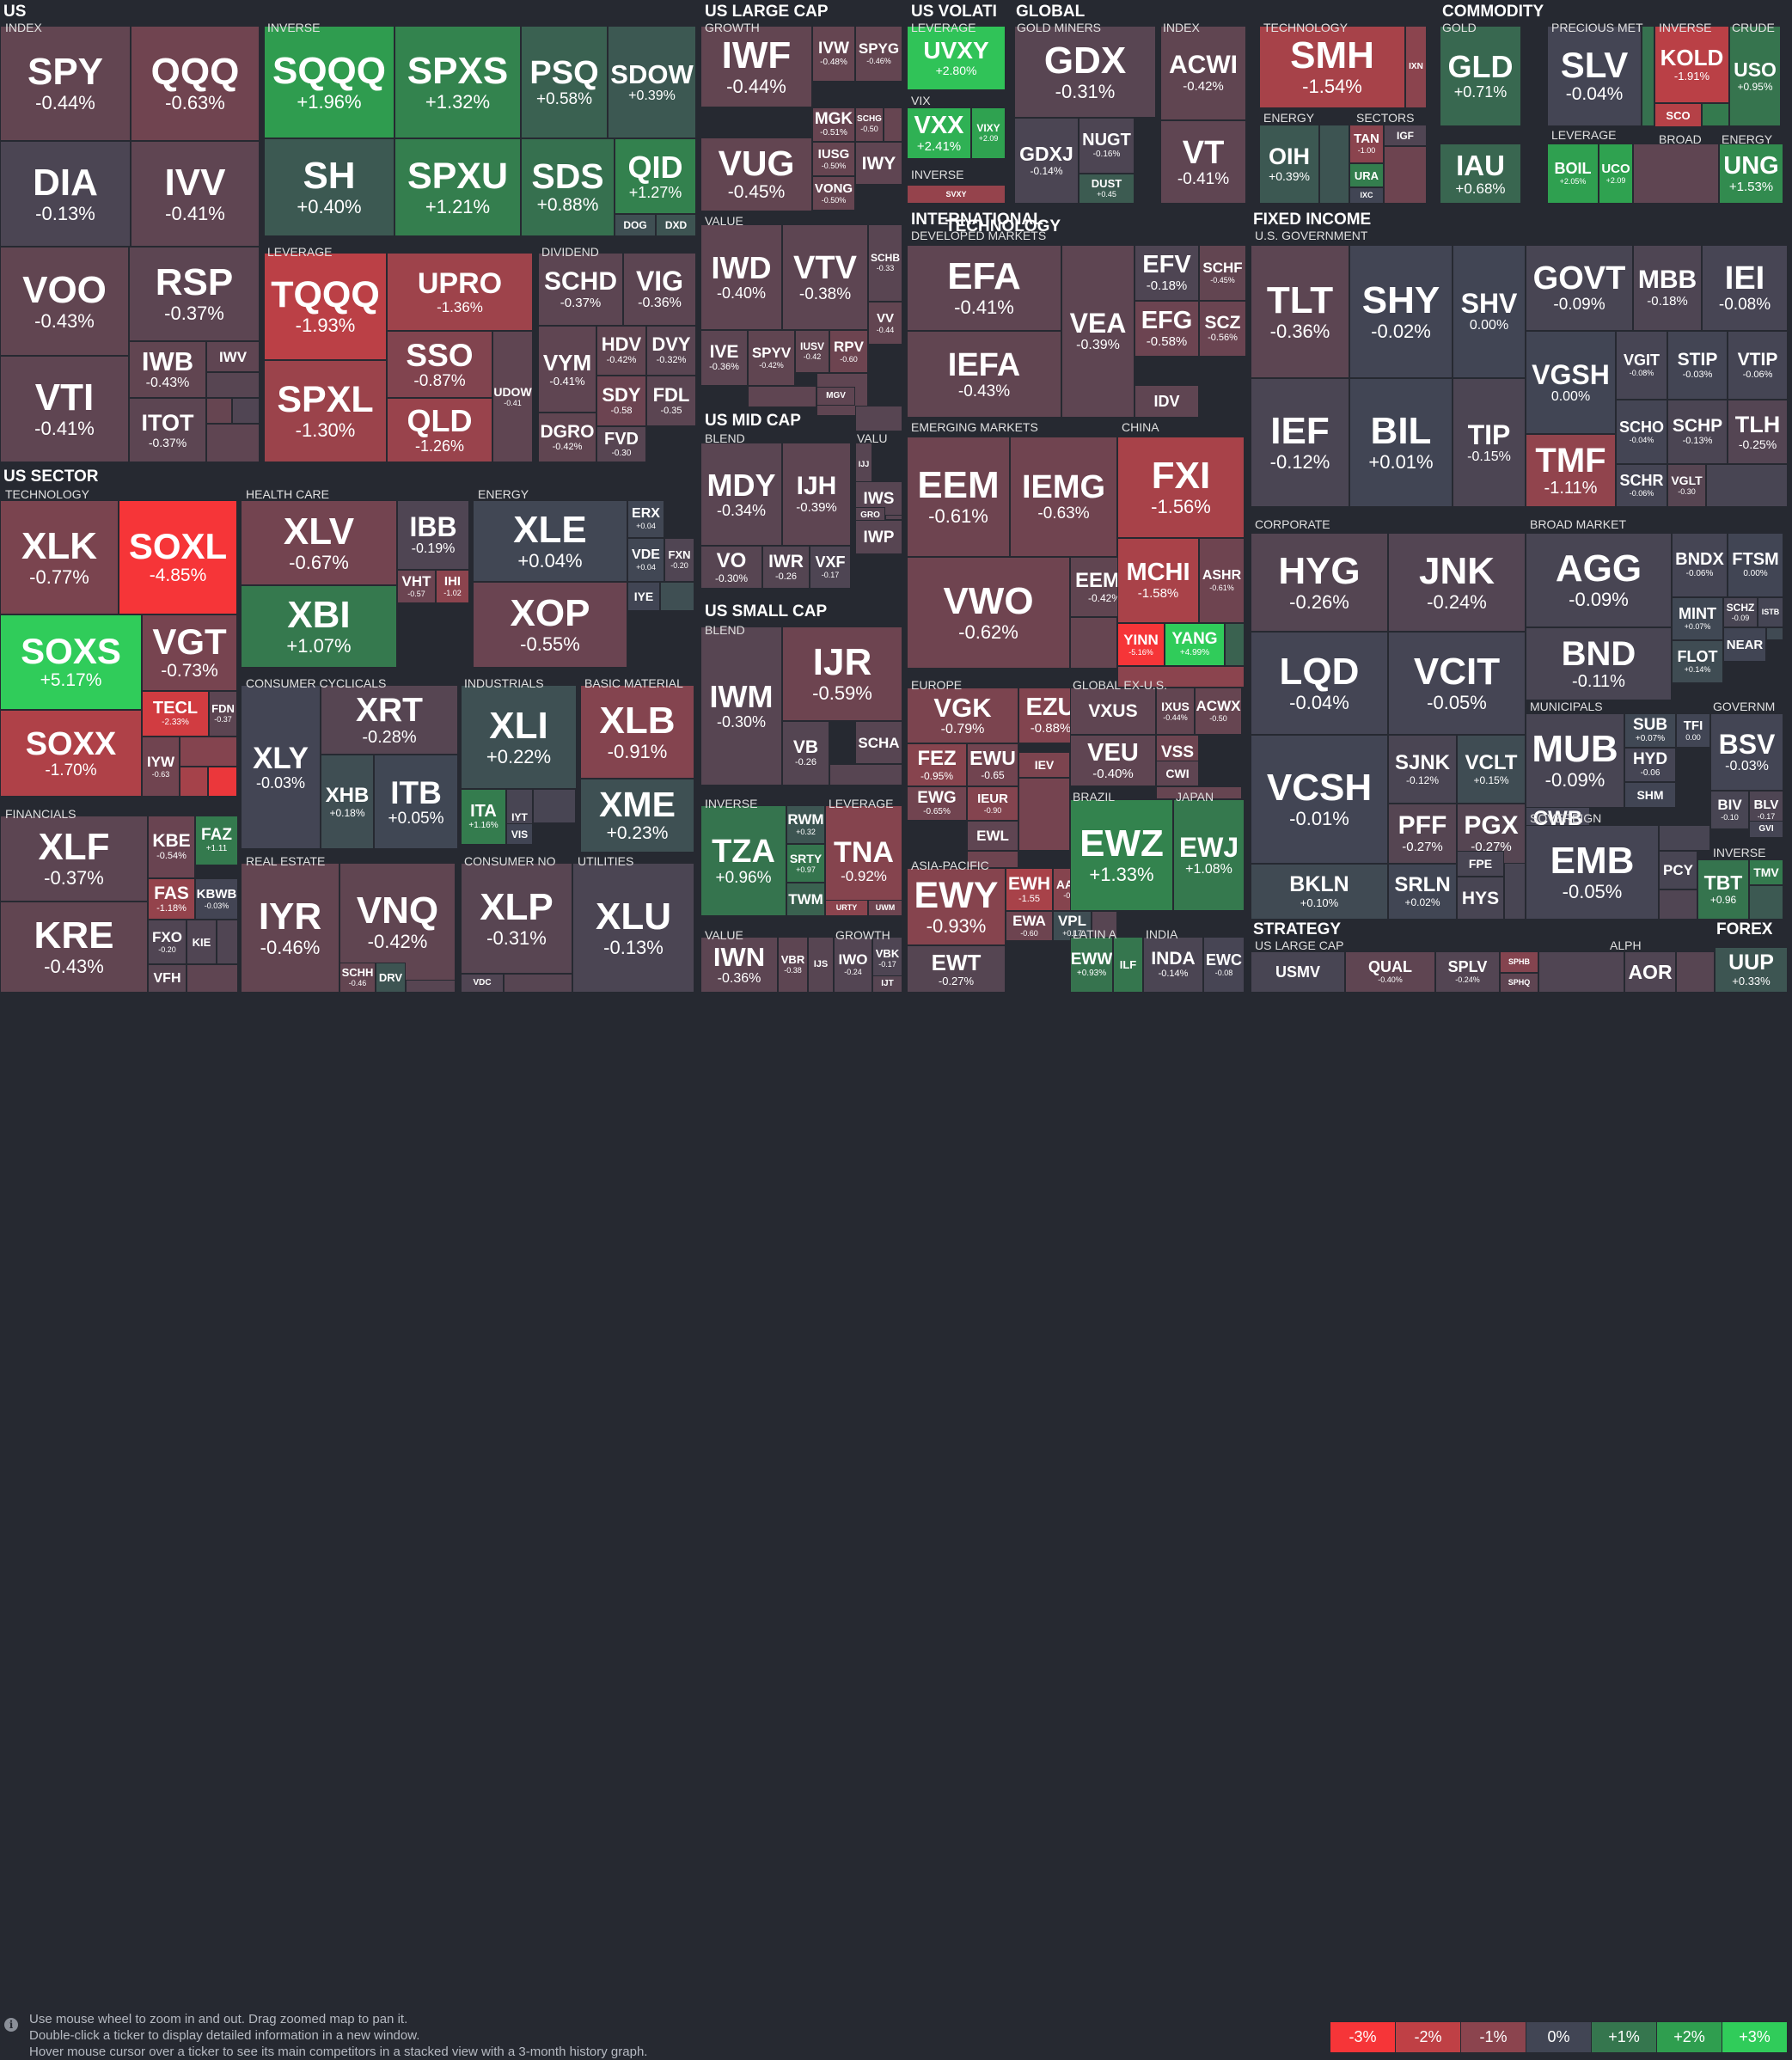 Image resolution: width=1792 pixels, height=2060 pixels. Describe the element at coordinates (1467, 972) in the screenshot. I see `ticker-tile-splv: SPLV -0.24%` at that location.